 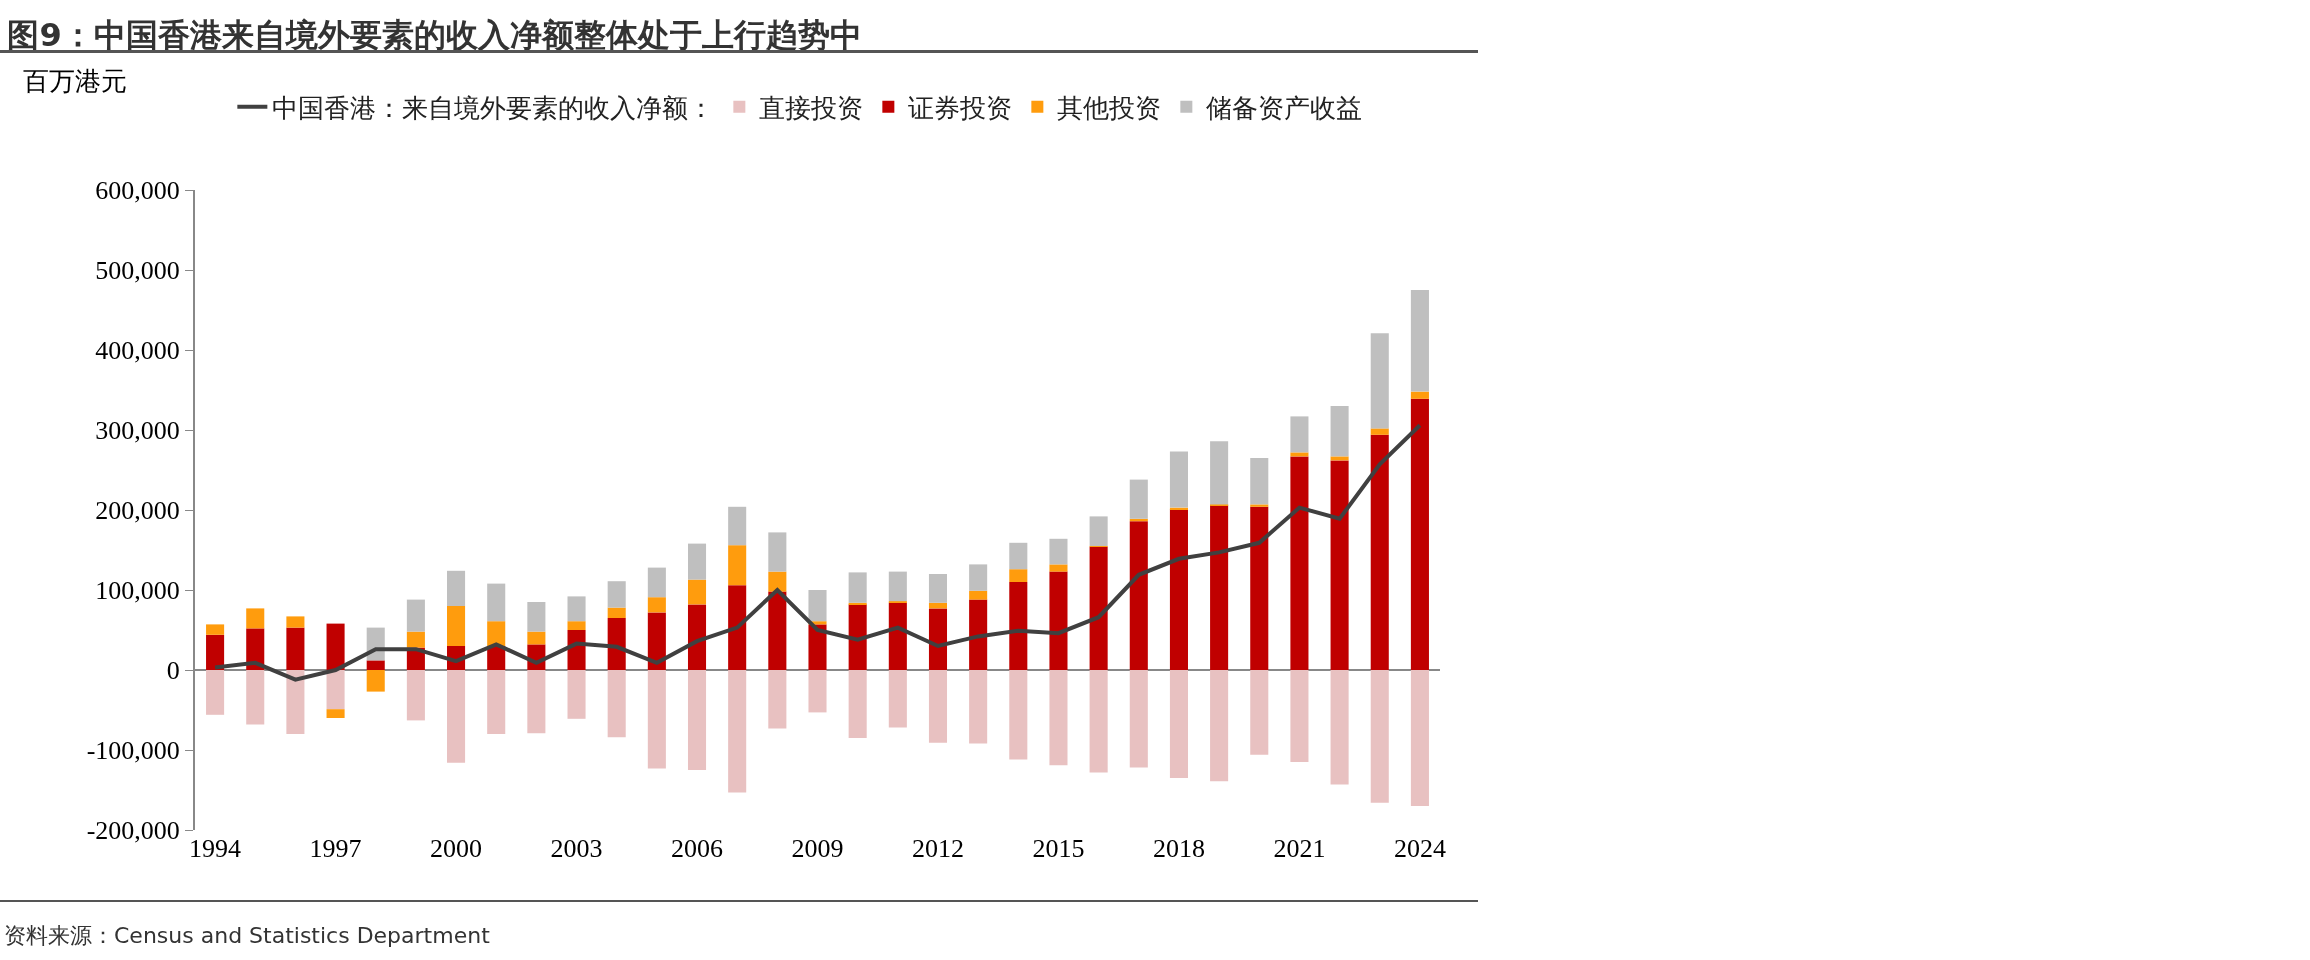 What do you see at coordinates (133, 831) in the screenshot?
I see `y-tick-label: -200,000` at bounding box center [133, 831].